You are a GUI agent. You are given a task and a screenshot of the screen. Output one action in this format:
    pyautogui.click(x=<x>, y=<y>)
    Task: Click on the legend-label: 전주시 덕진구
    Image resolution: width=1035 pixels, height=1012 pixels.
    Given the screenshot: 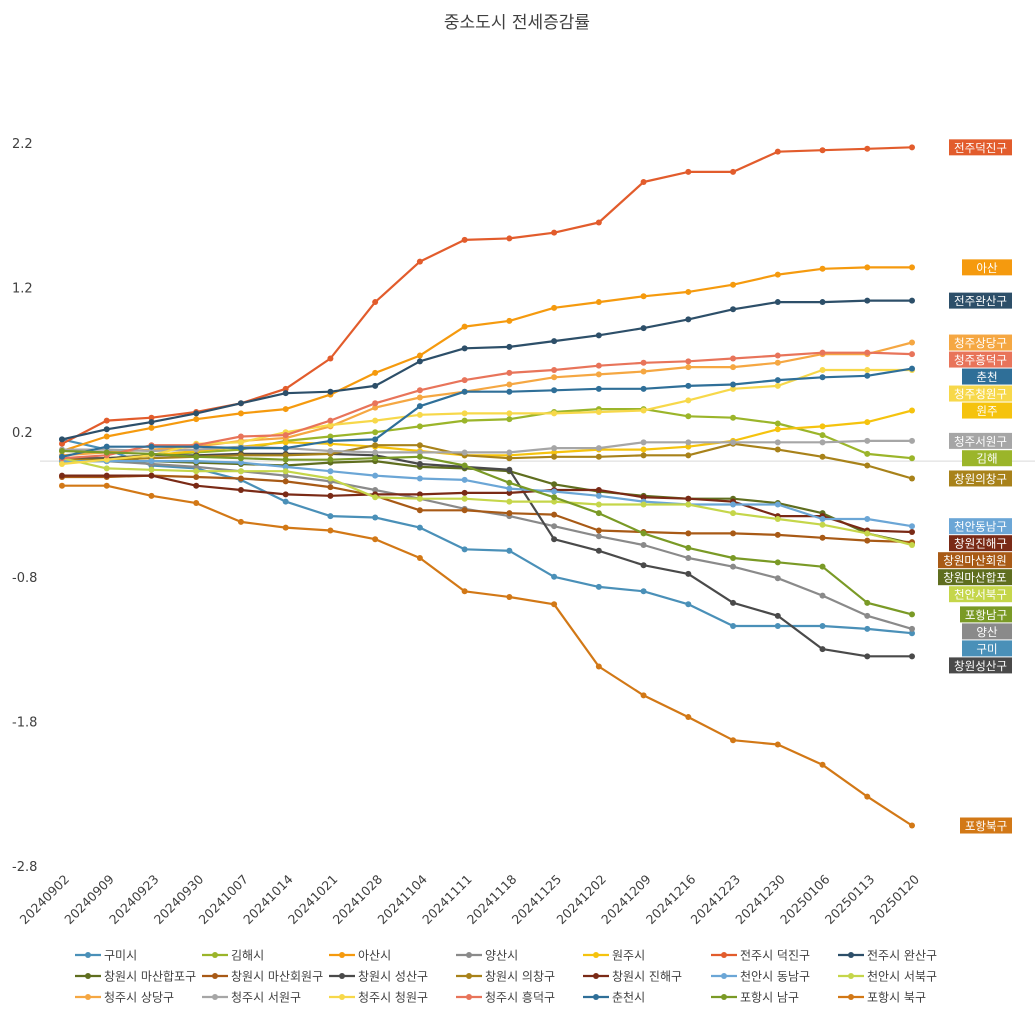 What is the action you would take?
    pyautogui.click(x=775, y=956)
    